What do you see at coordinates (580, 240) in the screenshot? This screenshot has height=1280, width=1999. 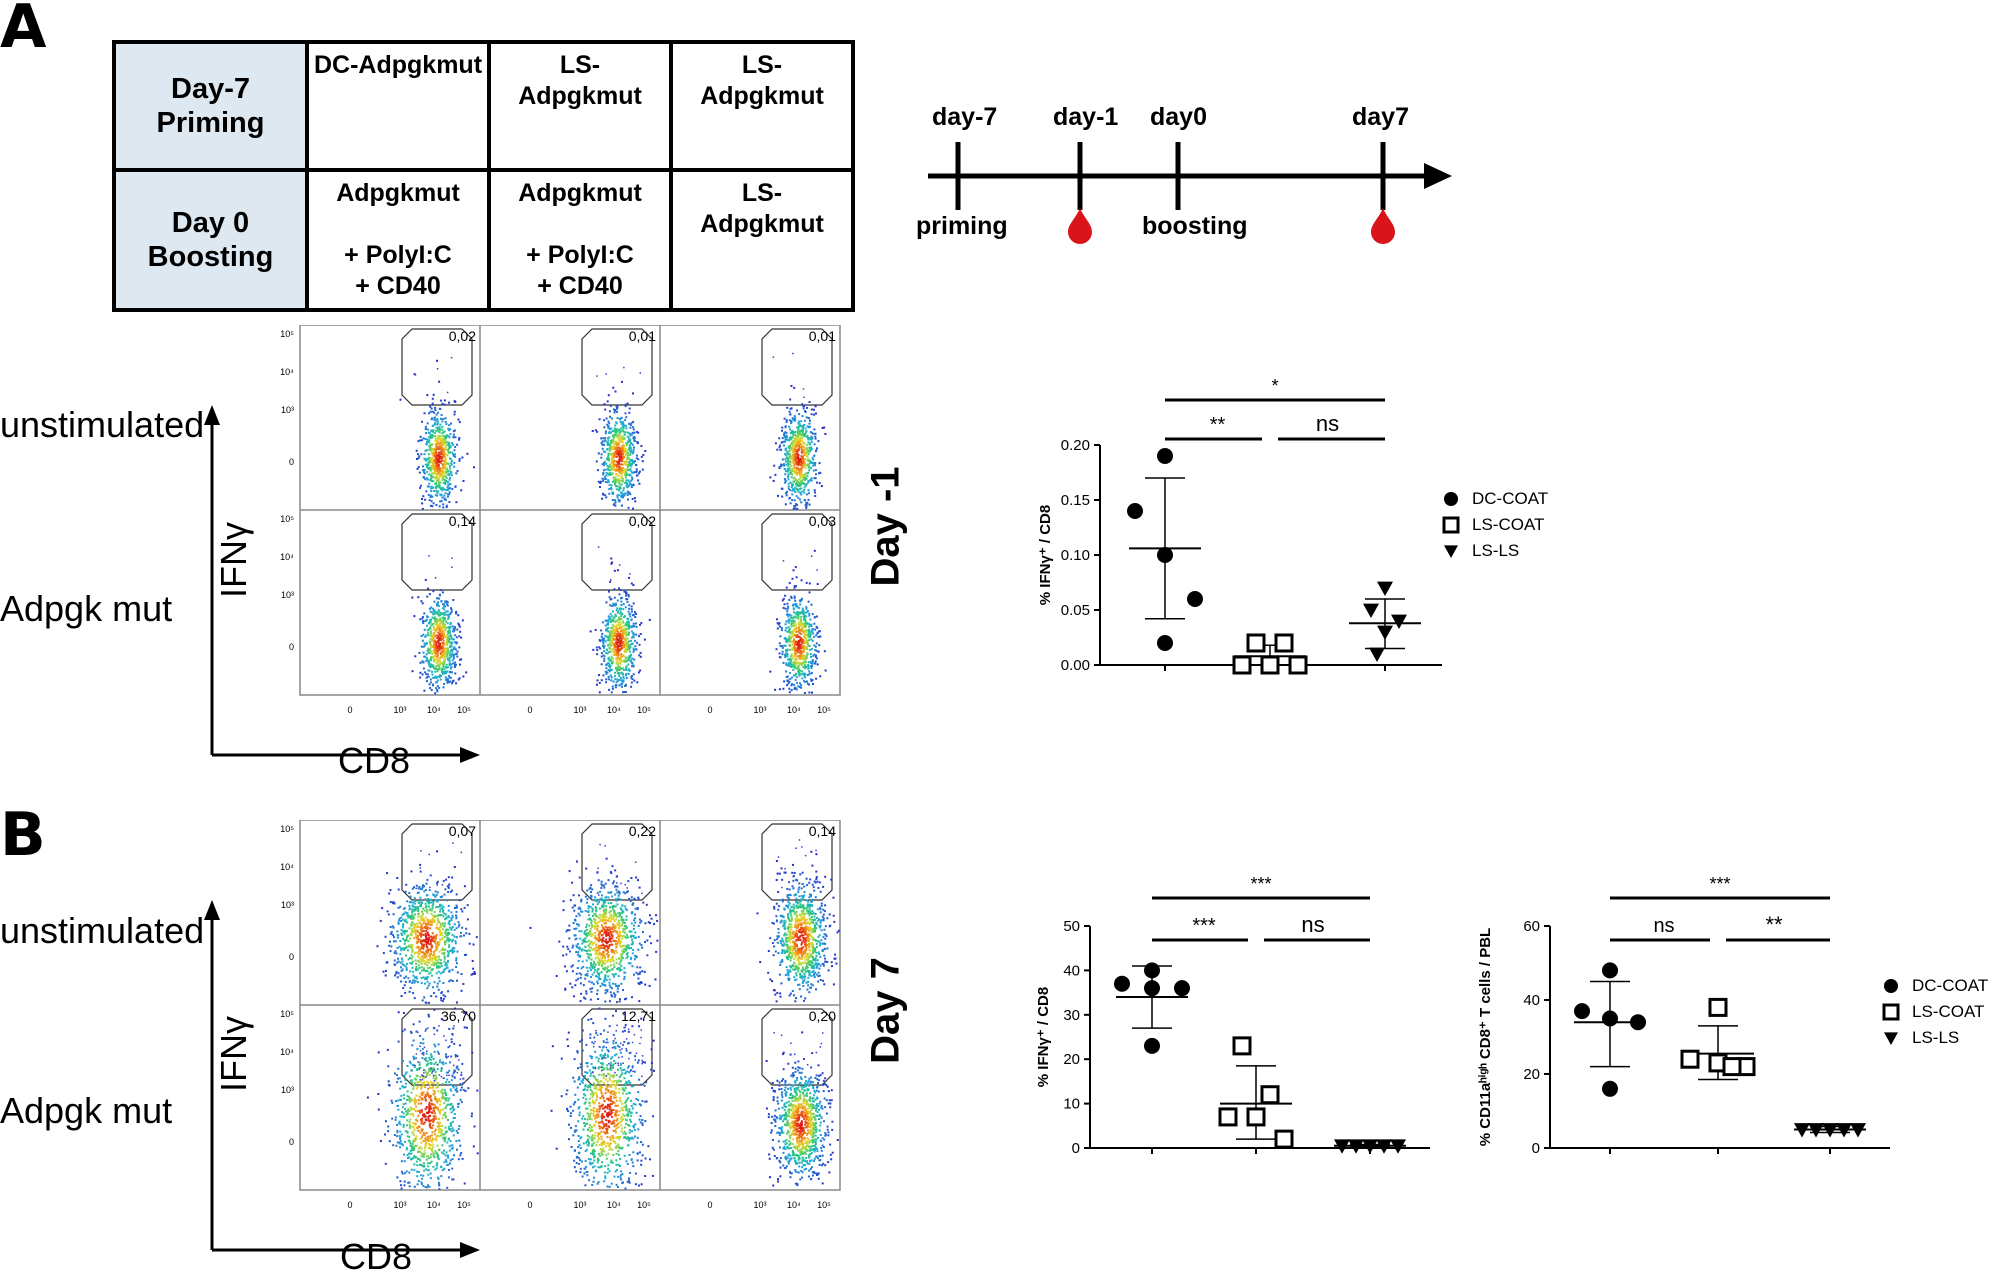 I see `table-cell: Adpgkmut + PolyI:C + CD40` at bounding box center [580, 240].